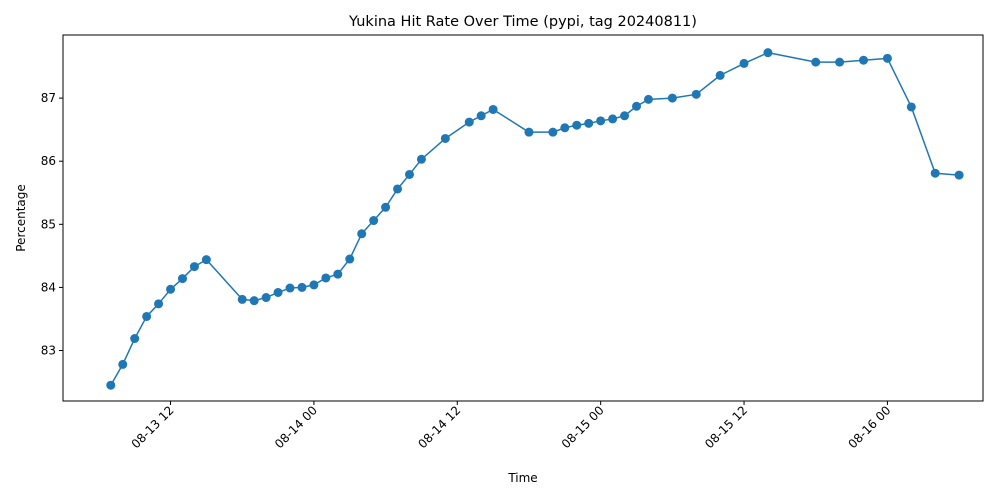  What do you see at coordinates (522, 478) in the screenshot?
I see `x-axis-label: Time` at bounding box center [522, 478].